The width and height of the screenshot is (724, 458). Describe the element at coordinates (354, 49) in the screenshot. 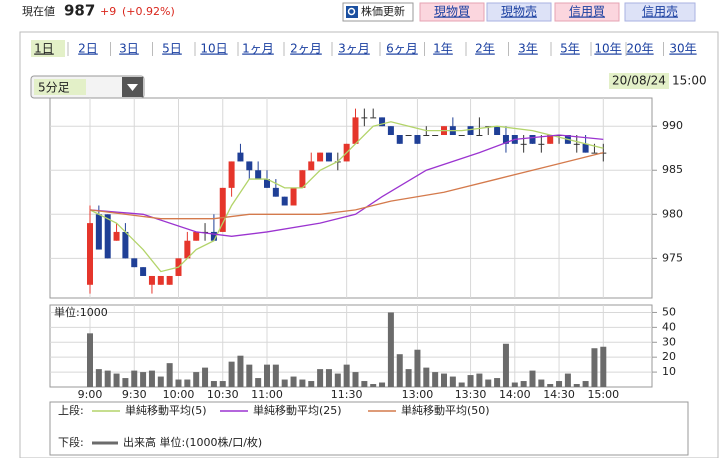

I see `tab: 3ヶ月` at that location.